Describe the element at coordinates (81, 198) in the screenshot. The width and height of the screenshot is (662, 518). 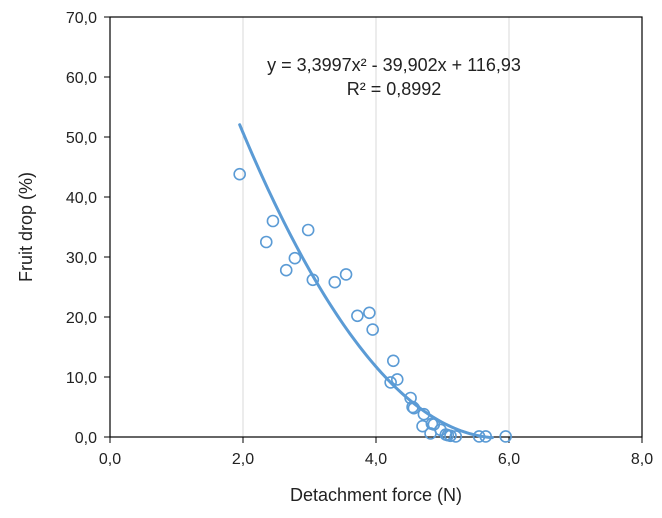
I see `y-tick-label: 40,0` at that location.